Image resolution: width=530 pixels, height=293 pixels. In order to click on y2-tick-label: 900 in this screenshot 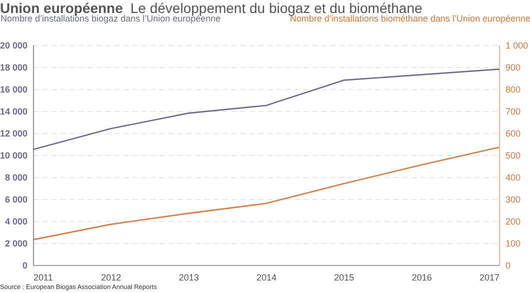, I will do `click(513, 67)`.